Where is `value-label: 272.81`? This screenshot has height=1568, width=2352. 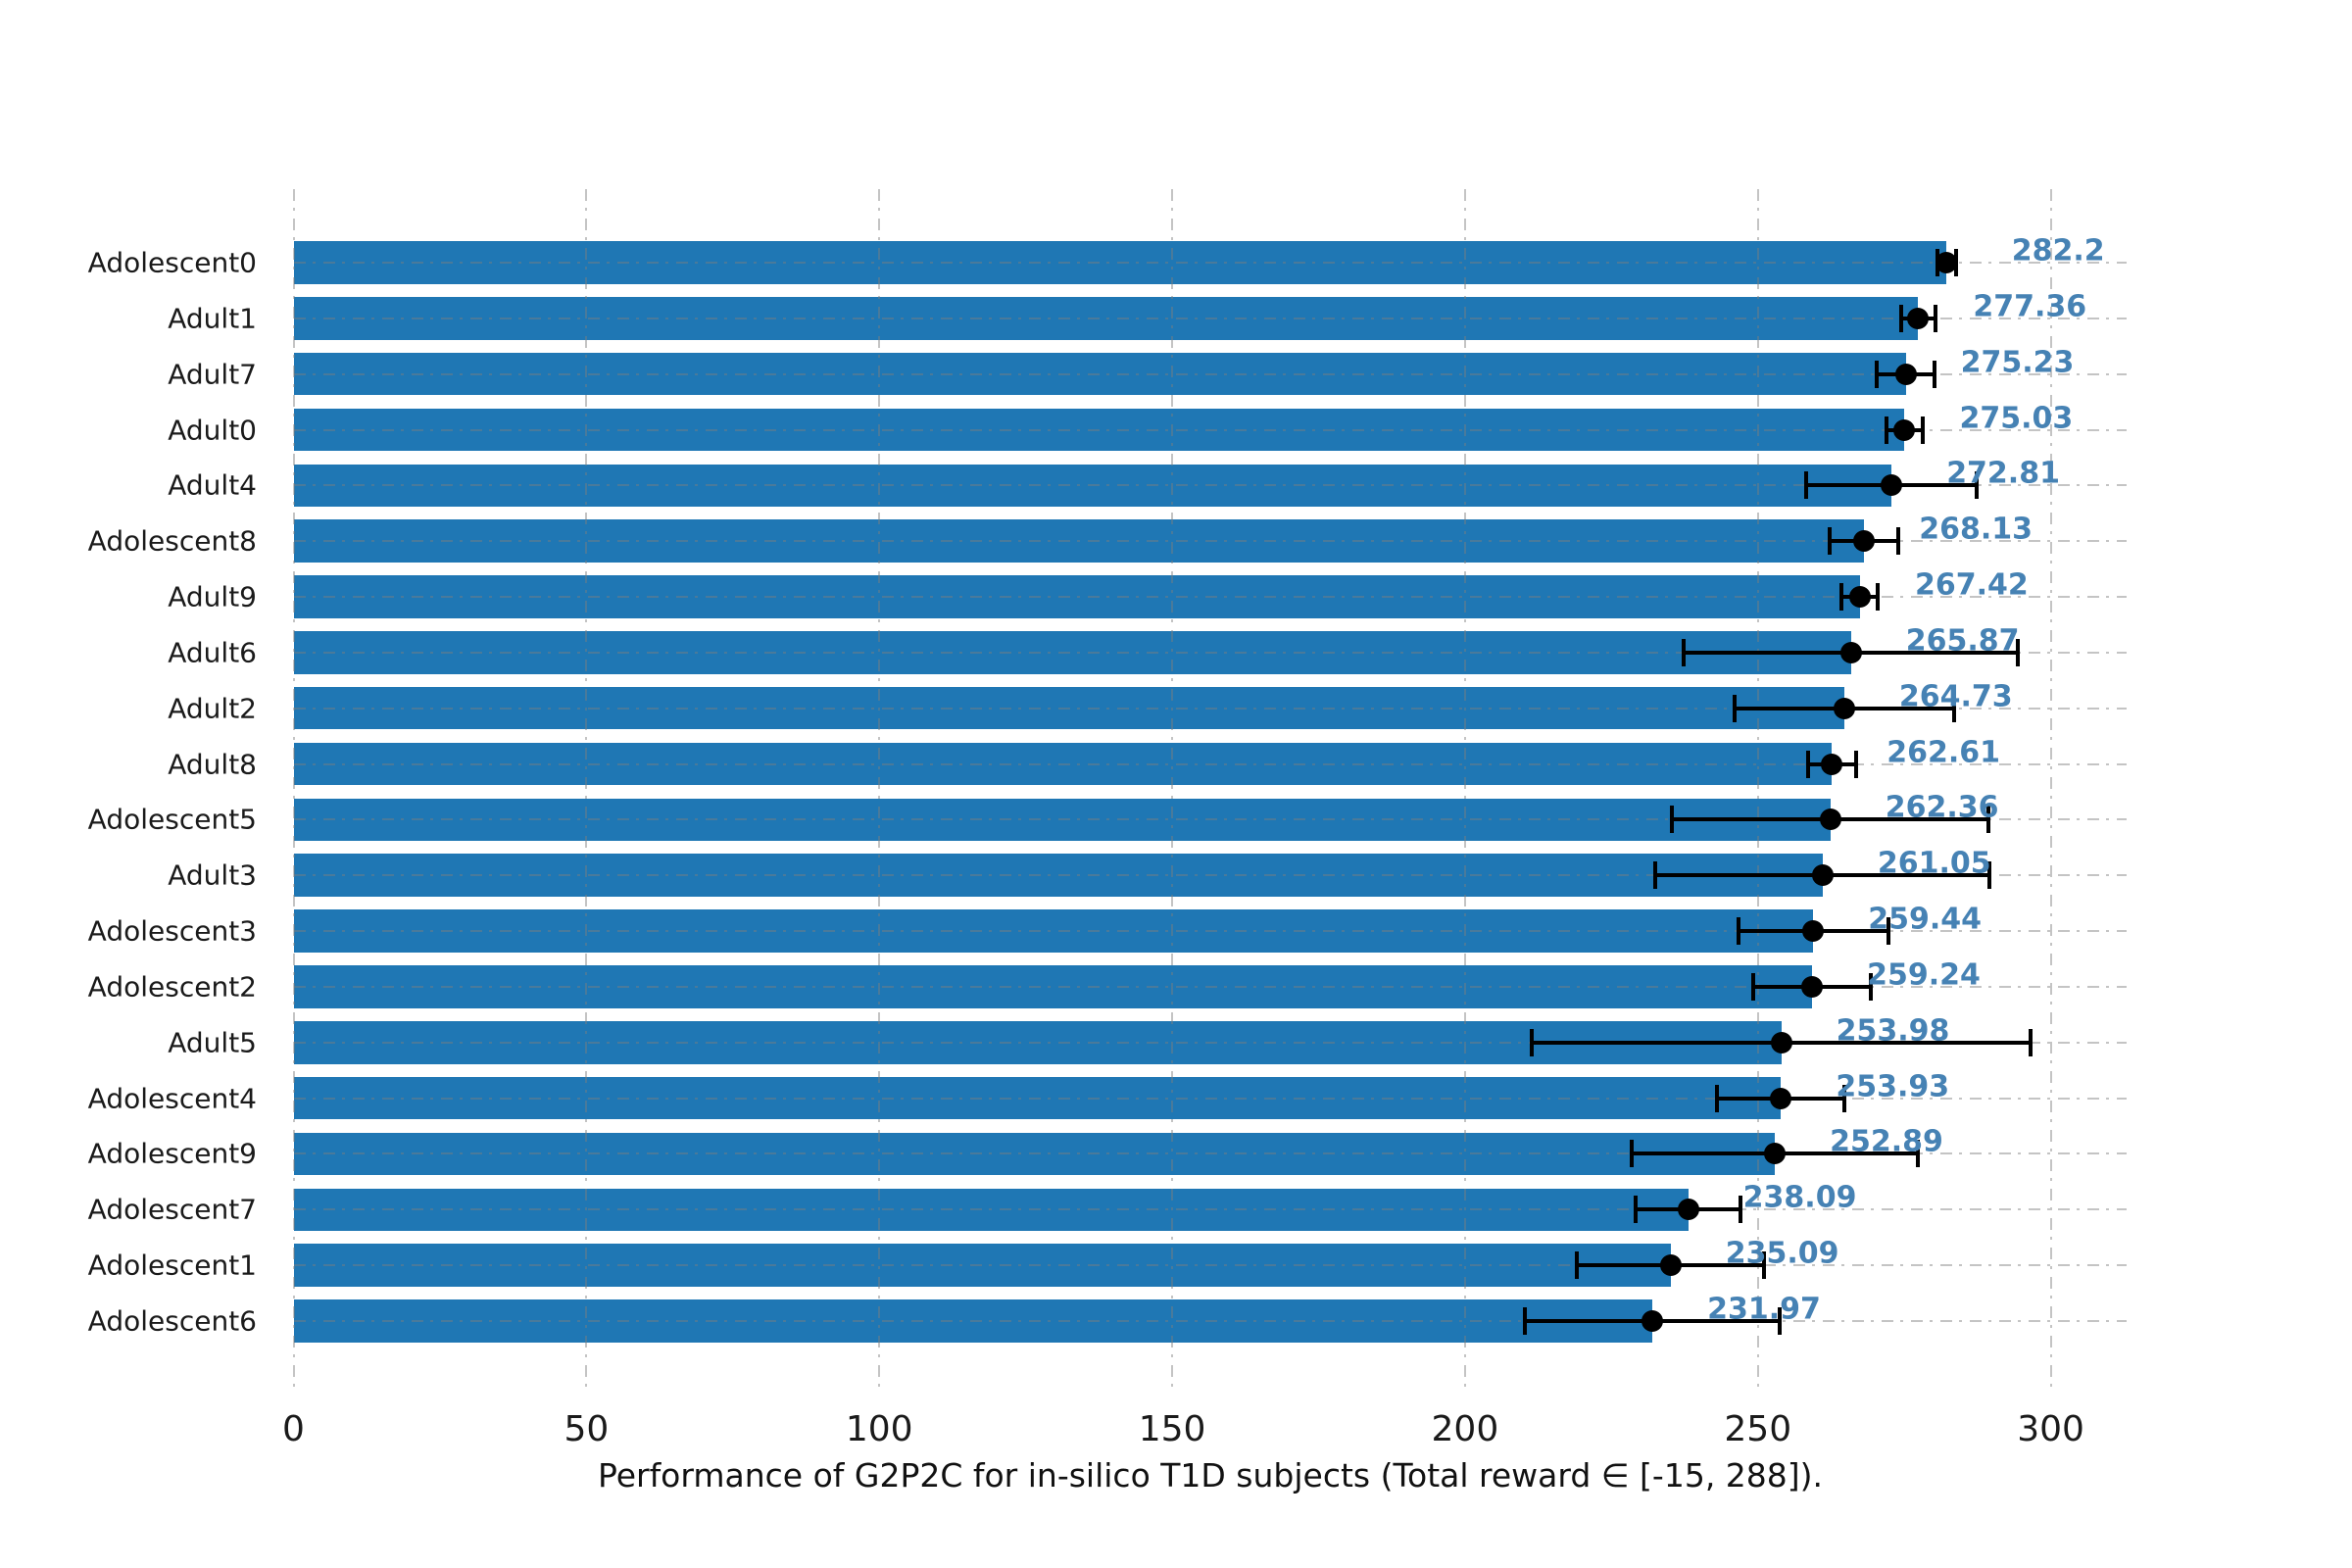 value-label: 272.81 is located at coordinates (2003, 473).